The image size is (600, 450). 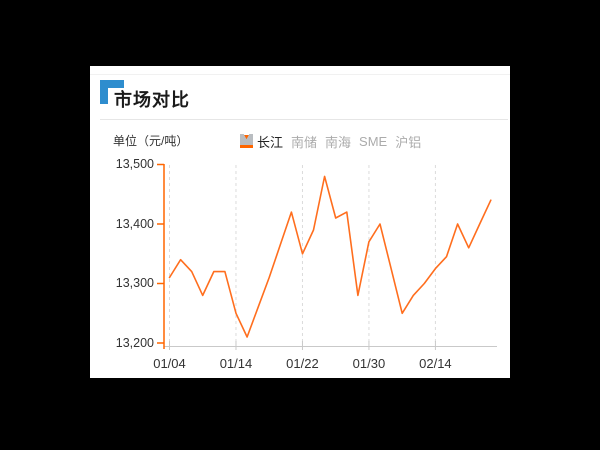 I want to click on legend-item-label: SME, so click(x=373, y=141).